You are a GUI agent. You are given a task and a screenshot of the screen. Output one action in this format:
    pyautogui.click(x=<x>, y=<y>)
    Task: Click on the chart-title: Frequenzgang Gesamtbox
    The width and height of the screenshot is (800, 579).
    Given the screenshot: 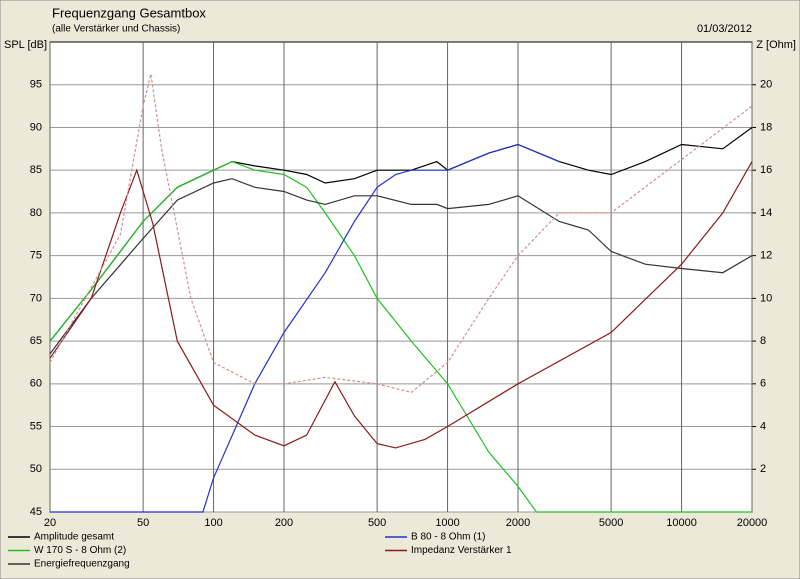 What is the action you would take?
    pyautogui.click(x=129, y=12)
    